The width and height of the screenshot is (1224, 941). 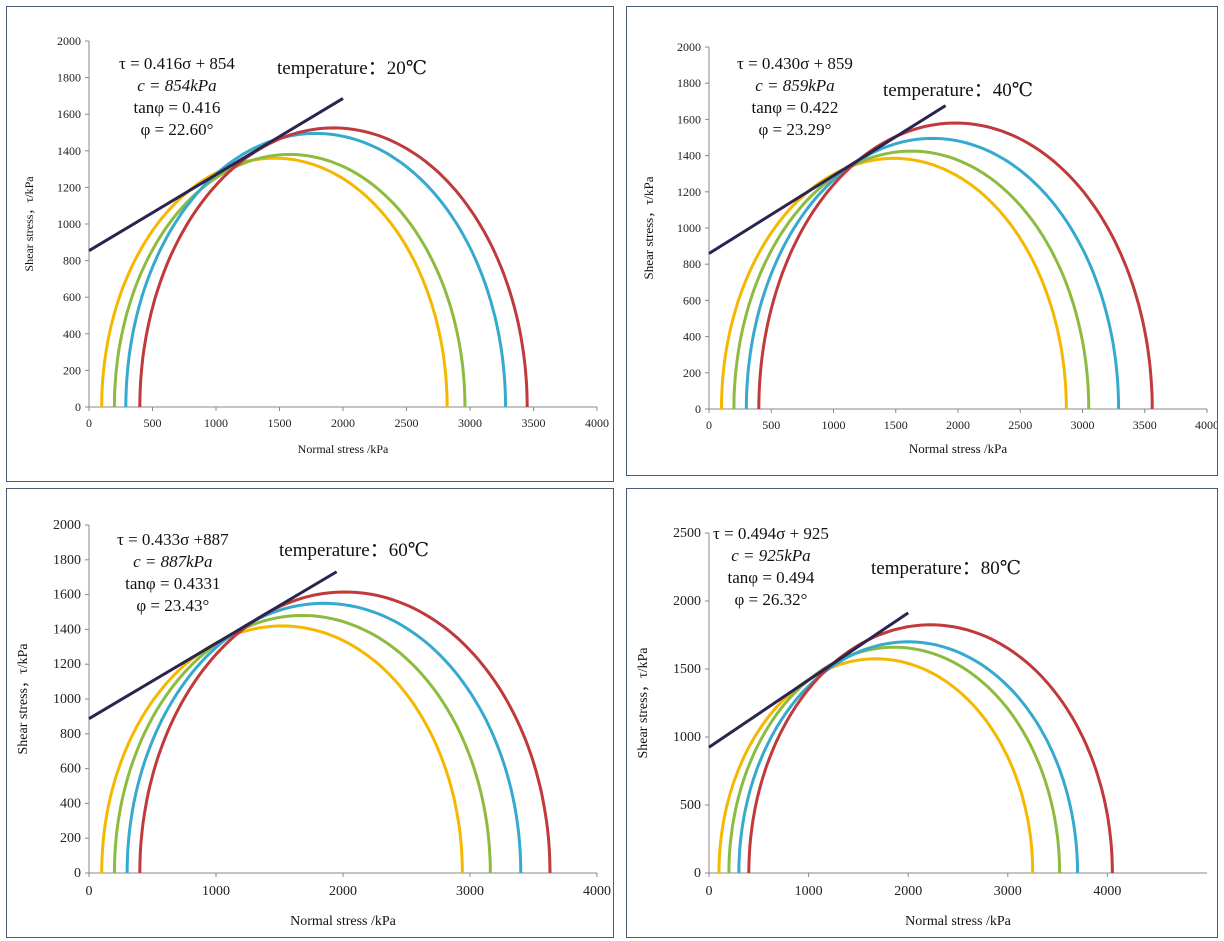 What do you see at coordinates (795, 107) in the screenshot?
I see `tan-phi-line: tanφ = 0.422` at bounding box center [795, 107].